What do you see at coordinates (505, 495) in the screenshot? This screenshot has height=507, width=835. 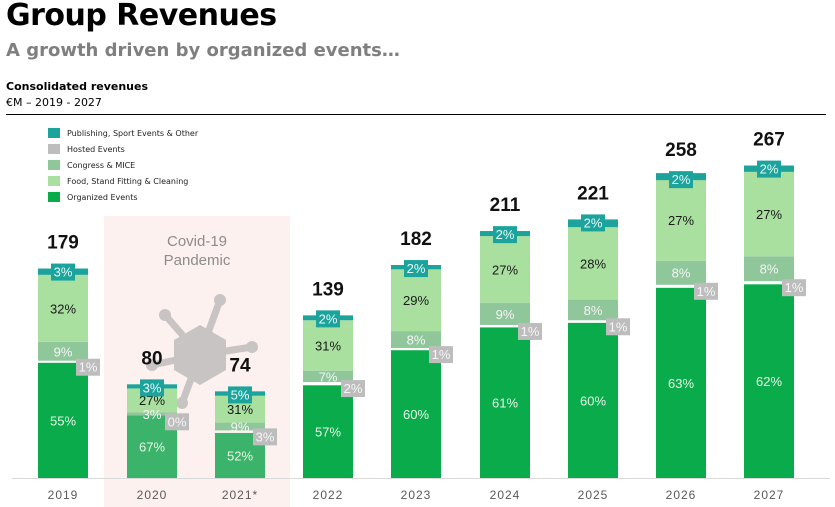 I see `x-tick-label: 2024` at bounding box center [505, 495].